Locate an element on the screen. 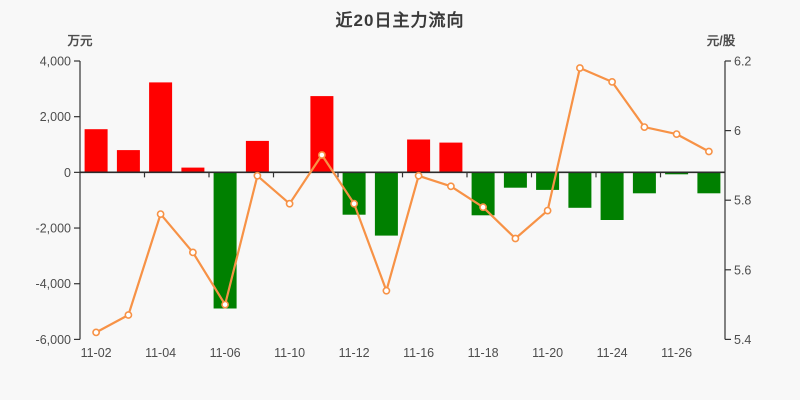 The height and width of the screenshot is (400, 800). right-axis-tick-label: 5.8 is located at coordinates (742, 201).